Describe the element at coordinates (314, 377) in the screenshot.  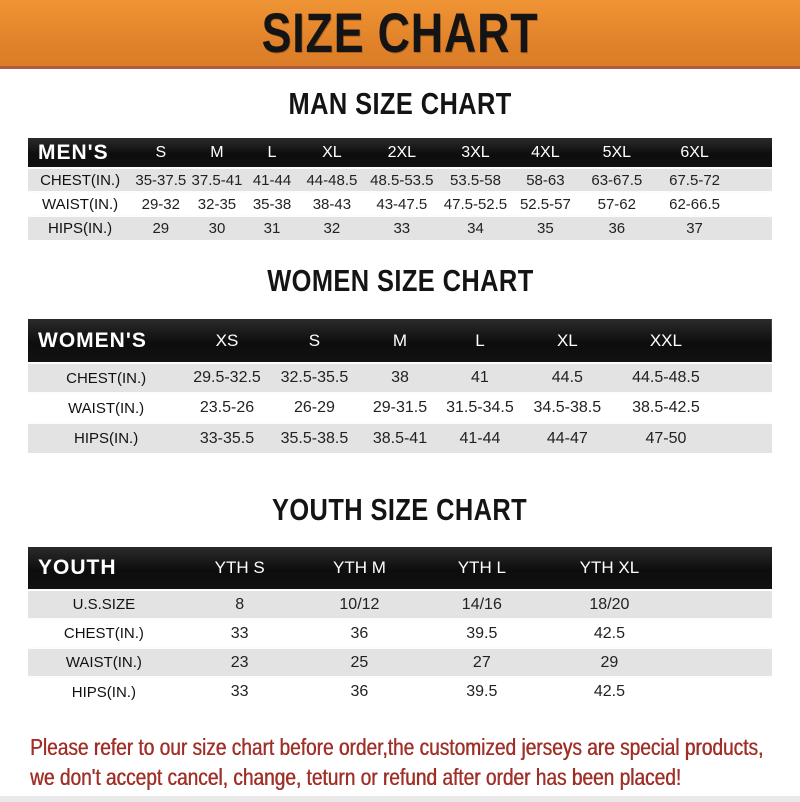
I see `size-value-cell: 32.5-35.5` at that location.